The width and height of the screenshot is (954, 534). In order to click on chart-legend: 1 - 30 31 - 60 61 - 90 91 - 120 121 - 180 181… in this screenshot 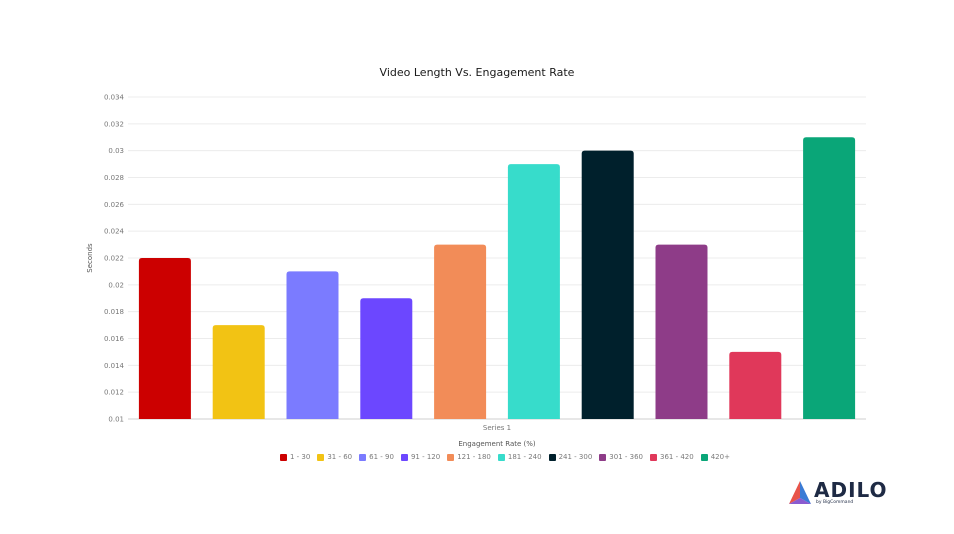, I will do `click(505, 457)`.